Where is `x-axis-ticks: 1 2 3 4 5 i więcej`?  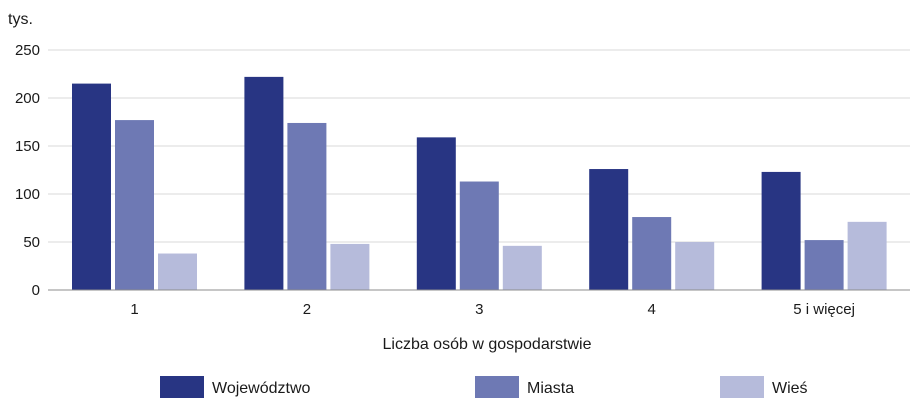 x-axis-ticks: 1 2 3 4 5 i więcej is located at coordinates (492, 309).